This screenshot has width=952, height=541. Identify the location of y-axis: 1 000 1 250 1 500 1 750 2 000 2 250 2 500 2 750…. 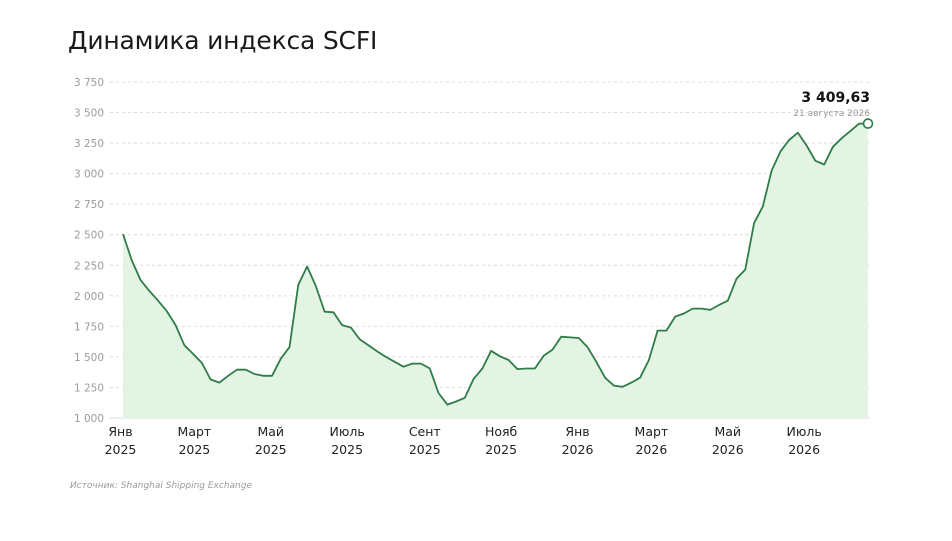
(89, 251).